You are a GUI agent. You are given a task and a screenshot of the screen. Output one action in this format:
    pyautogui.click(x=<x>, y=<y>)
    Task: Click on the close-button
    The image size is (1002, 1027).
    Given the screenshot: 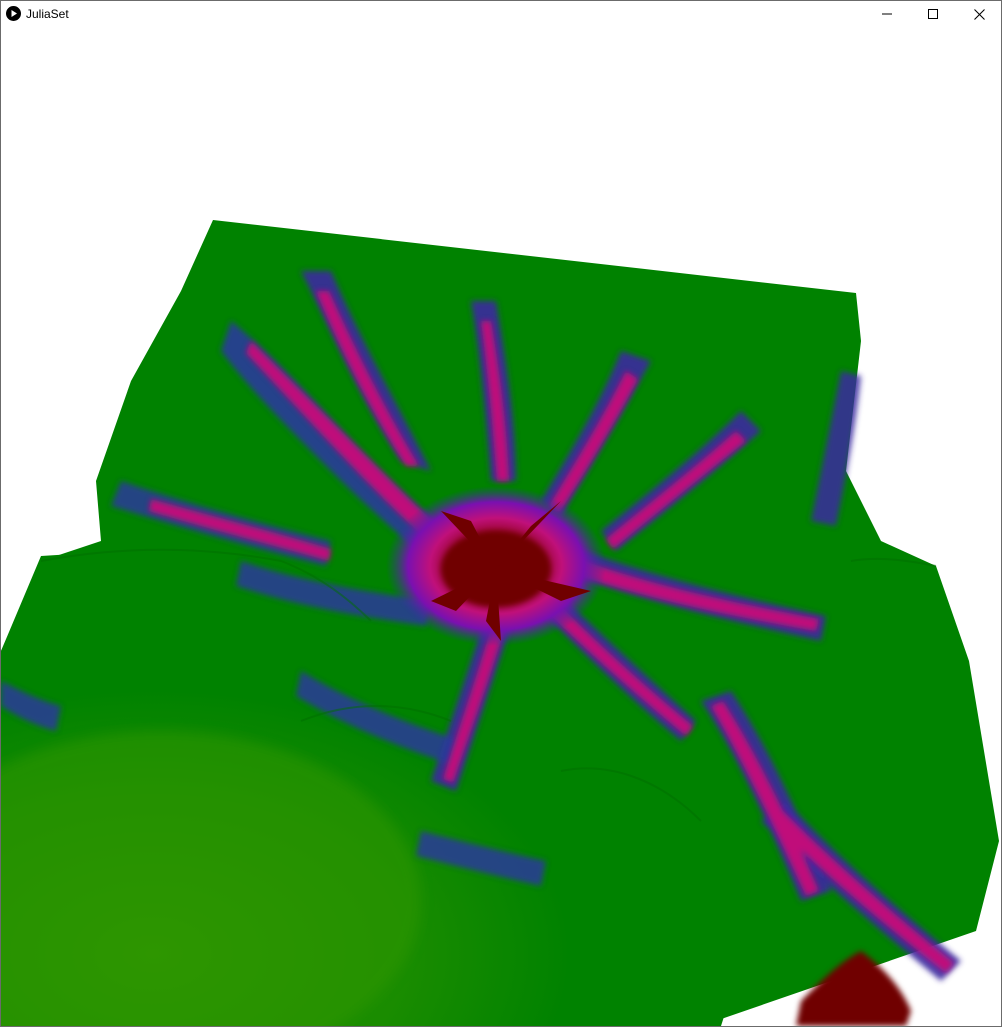 What is the action you would take?
    pyautogui.click(x=978, y=14)
    